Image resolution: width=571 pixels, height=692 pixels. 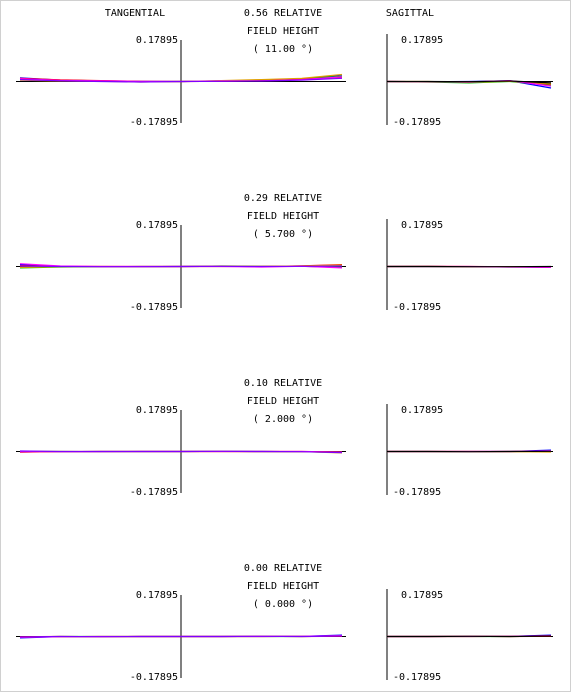 What do you see at coordinates (283, 49) in the screenshot?
I see `field-angle-label: ( 11.00 °)` at bounding box center [283, 49].